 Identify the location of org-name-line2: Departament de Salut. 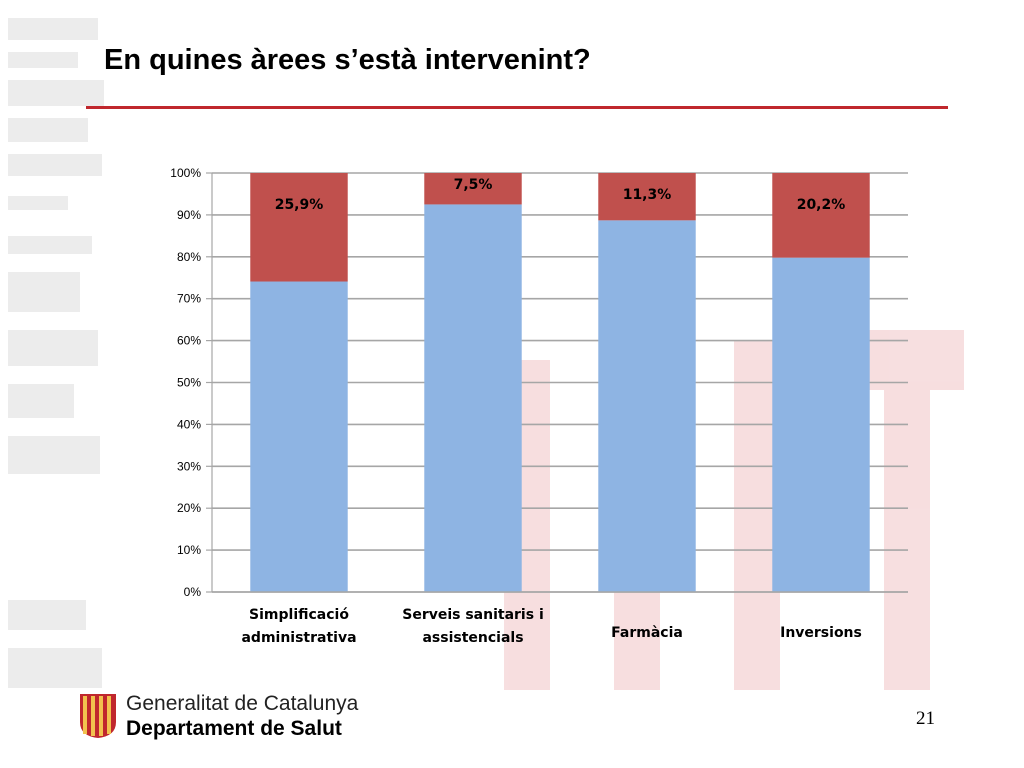
(234, 728).